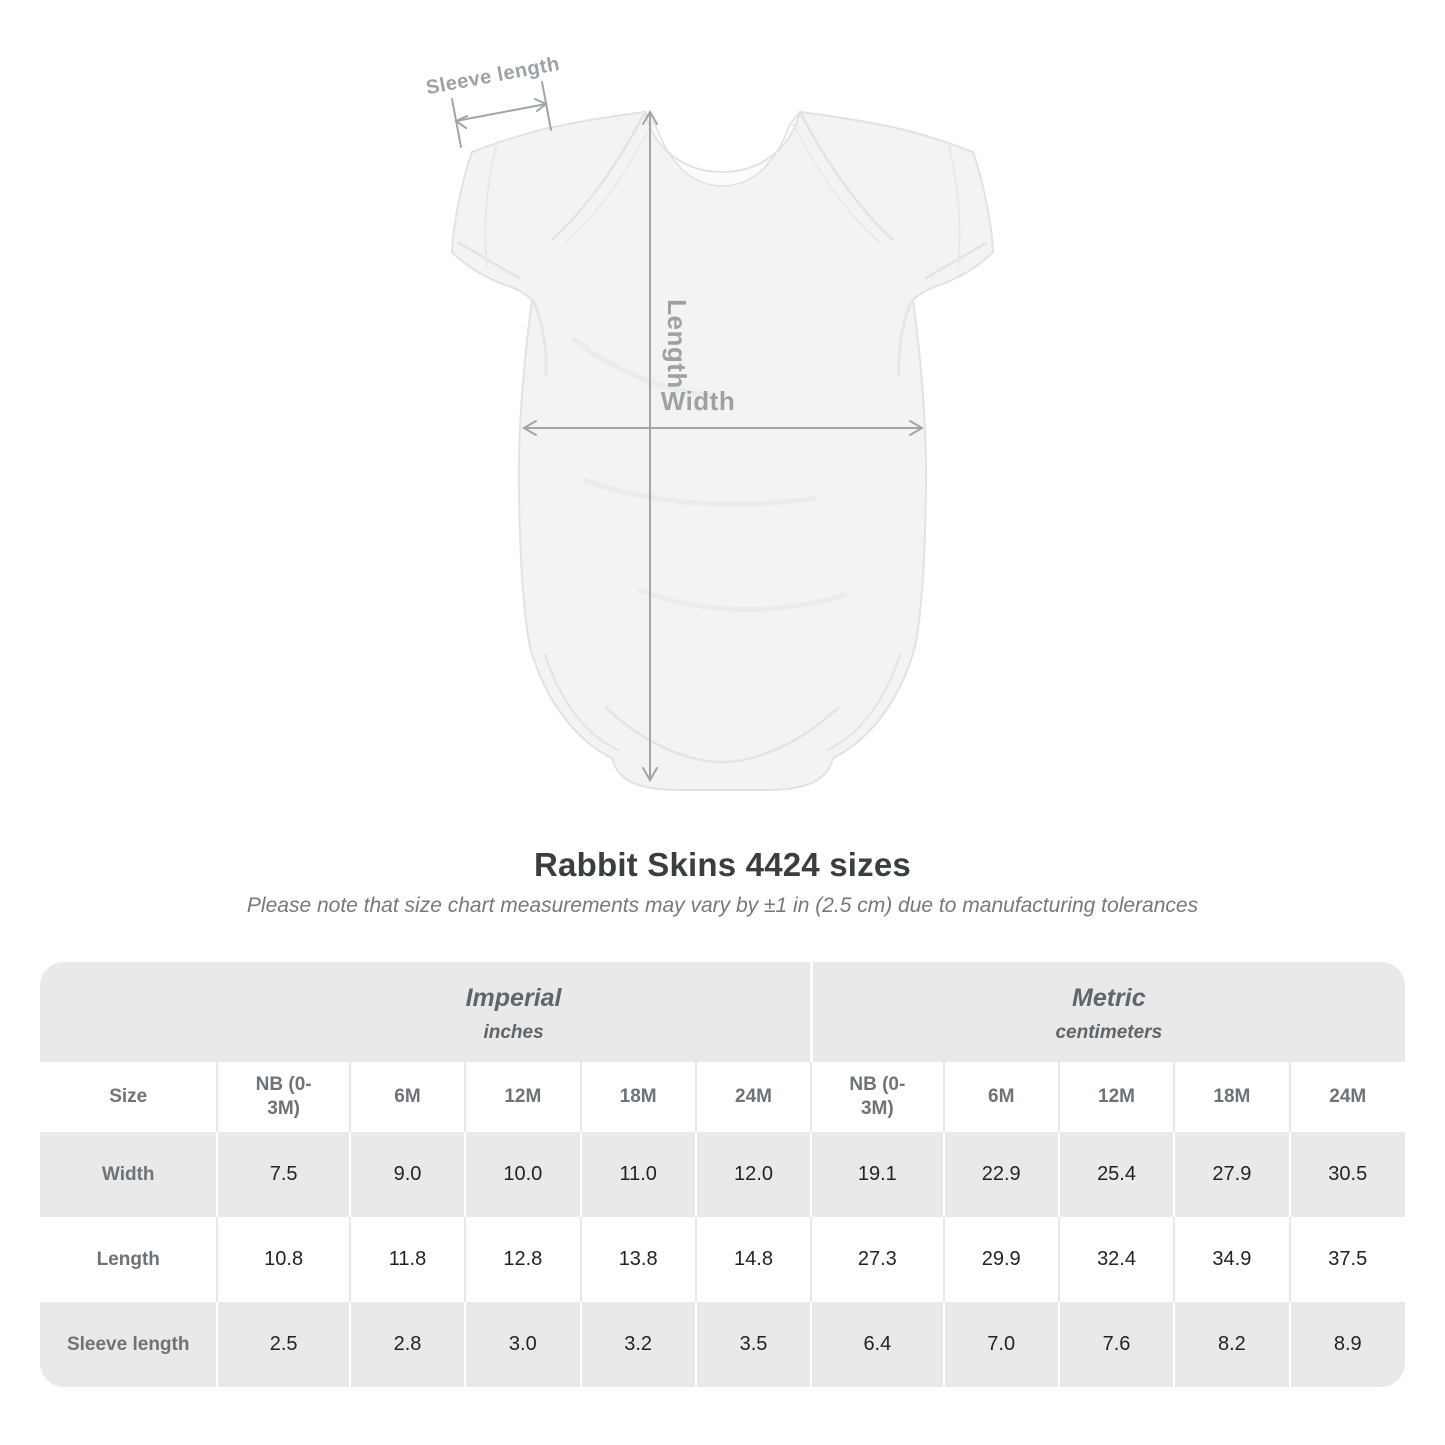 The height and width of the screenshot is (1445, 1445). I want to click on right-cuff-seam, so click(956, 260).